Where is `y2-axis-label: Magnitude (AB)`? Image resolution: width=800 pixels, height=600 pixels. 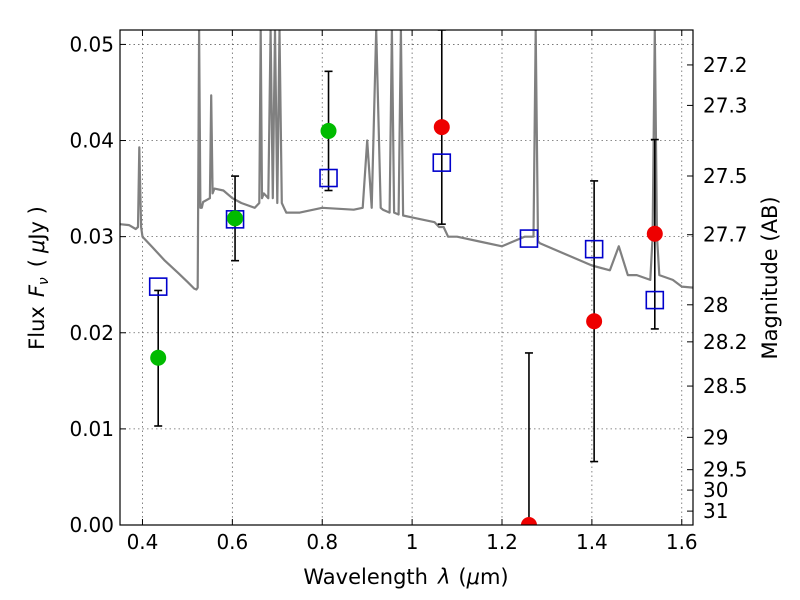 y2-axis-label: Magnitude (AB) is located at coordinates (770, 277).